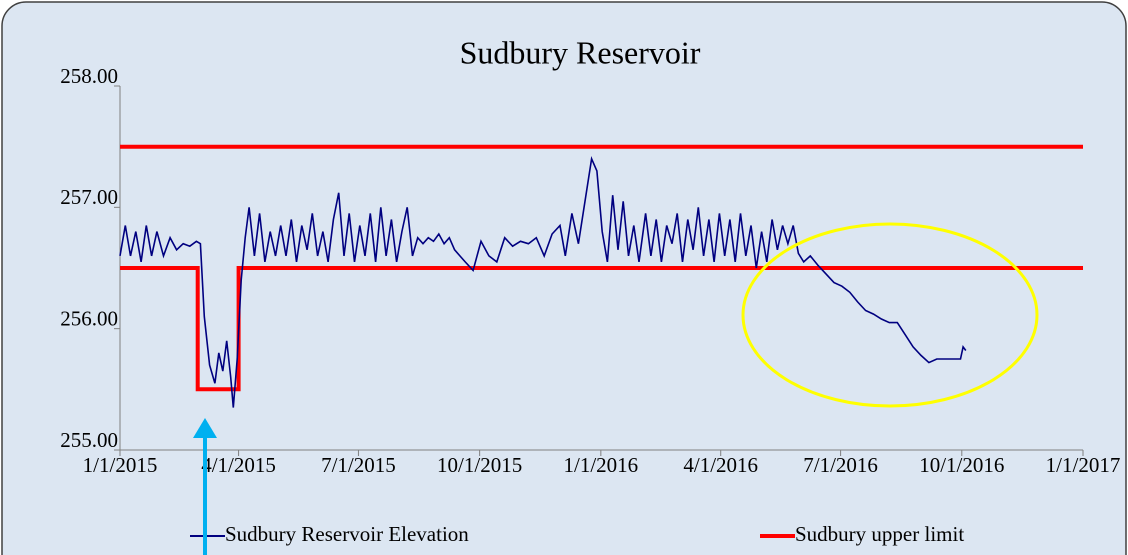 This screenshot has width=1128, height=555. I want to click on x-tick-label: 10/1/2016, so click(961, 465).